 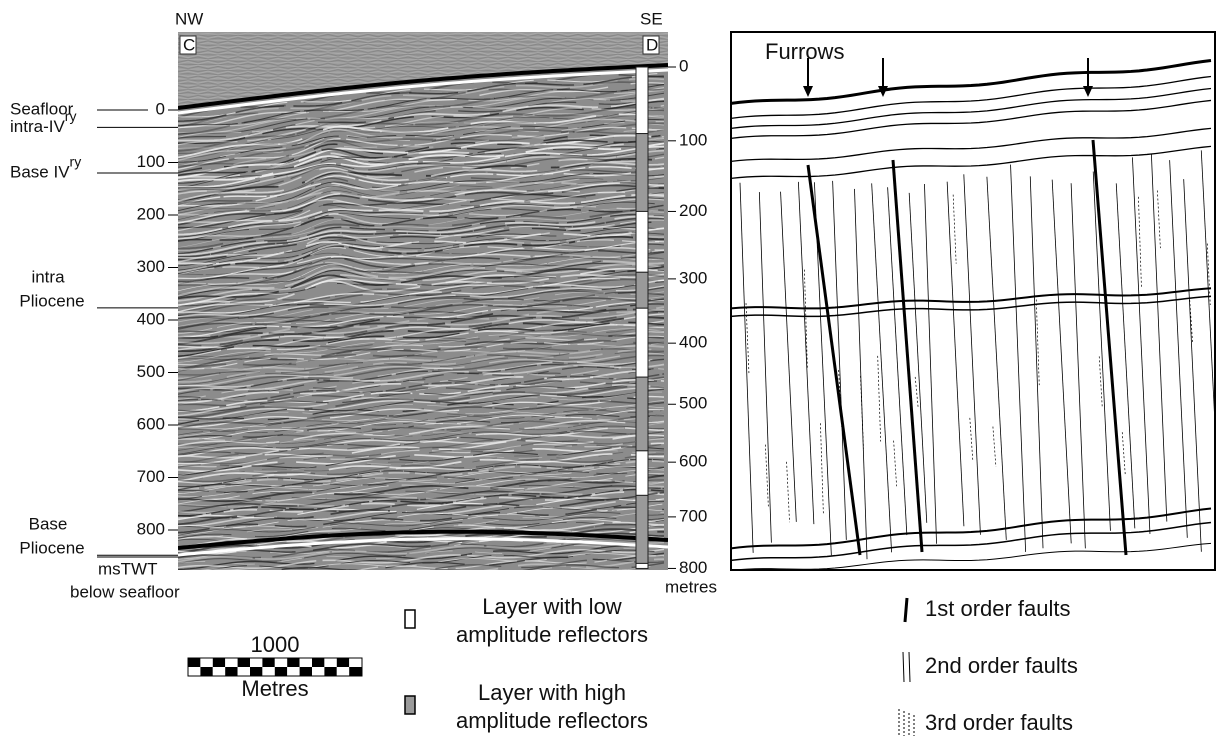 I want to click on twt-tick-label: 300, so click(x=151, y=266).